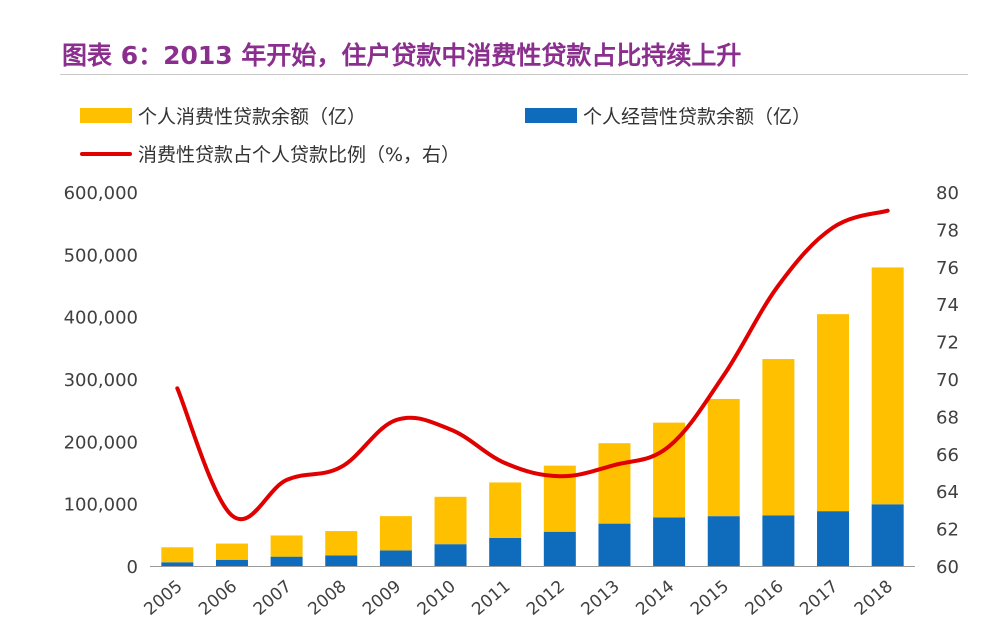 The height and width of the screenshot is (639, 1000). What do you see at coordinates (947, 492) in the screenshot?
I see `y-right-tick-label: 64` at bounding box center [947, 492].